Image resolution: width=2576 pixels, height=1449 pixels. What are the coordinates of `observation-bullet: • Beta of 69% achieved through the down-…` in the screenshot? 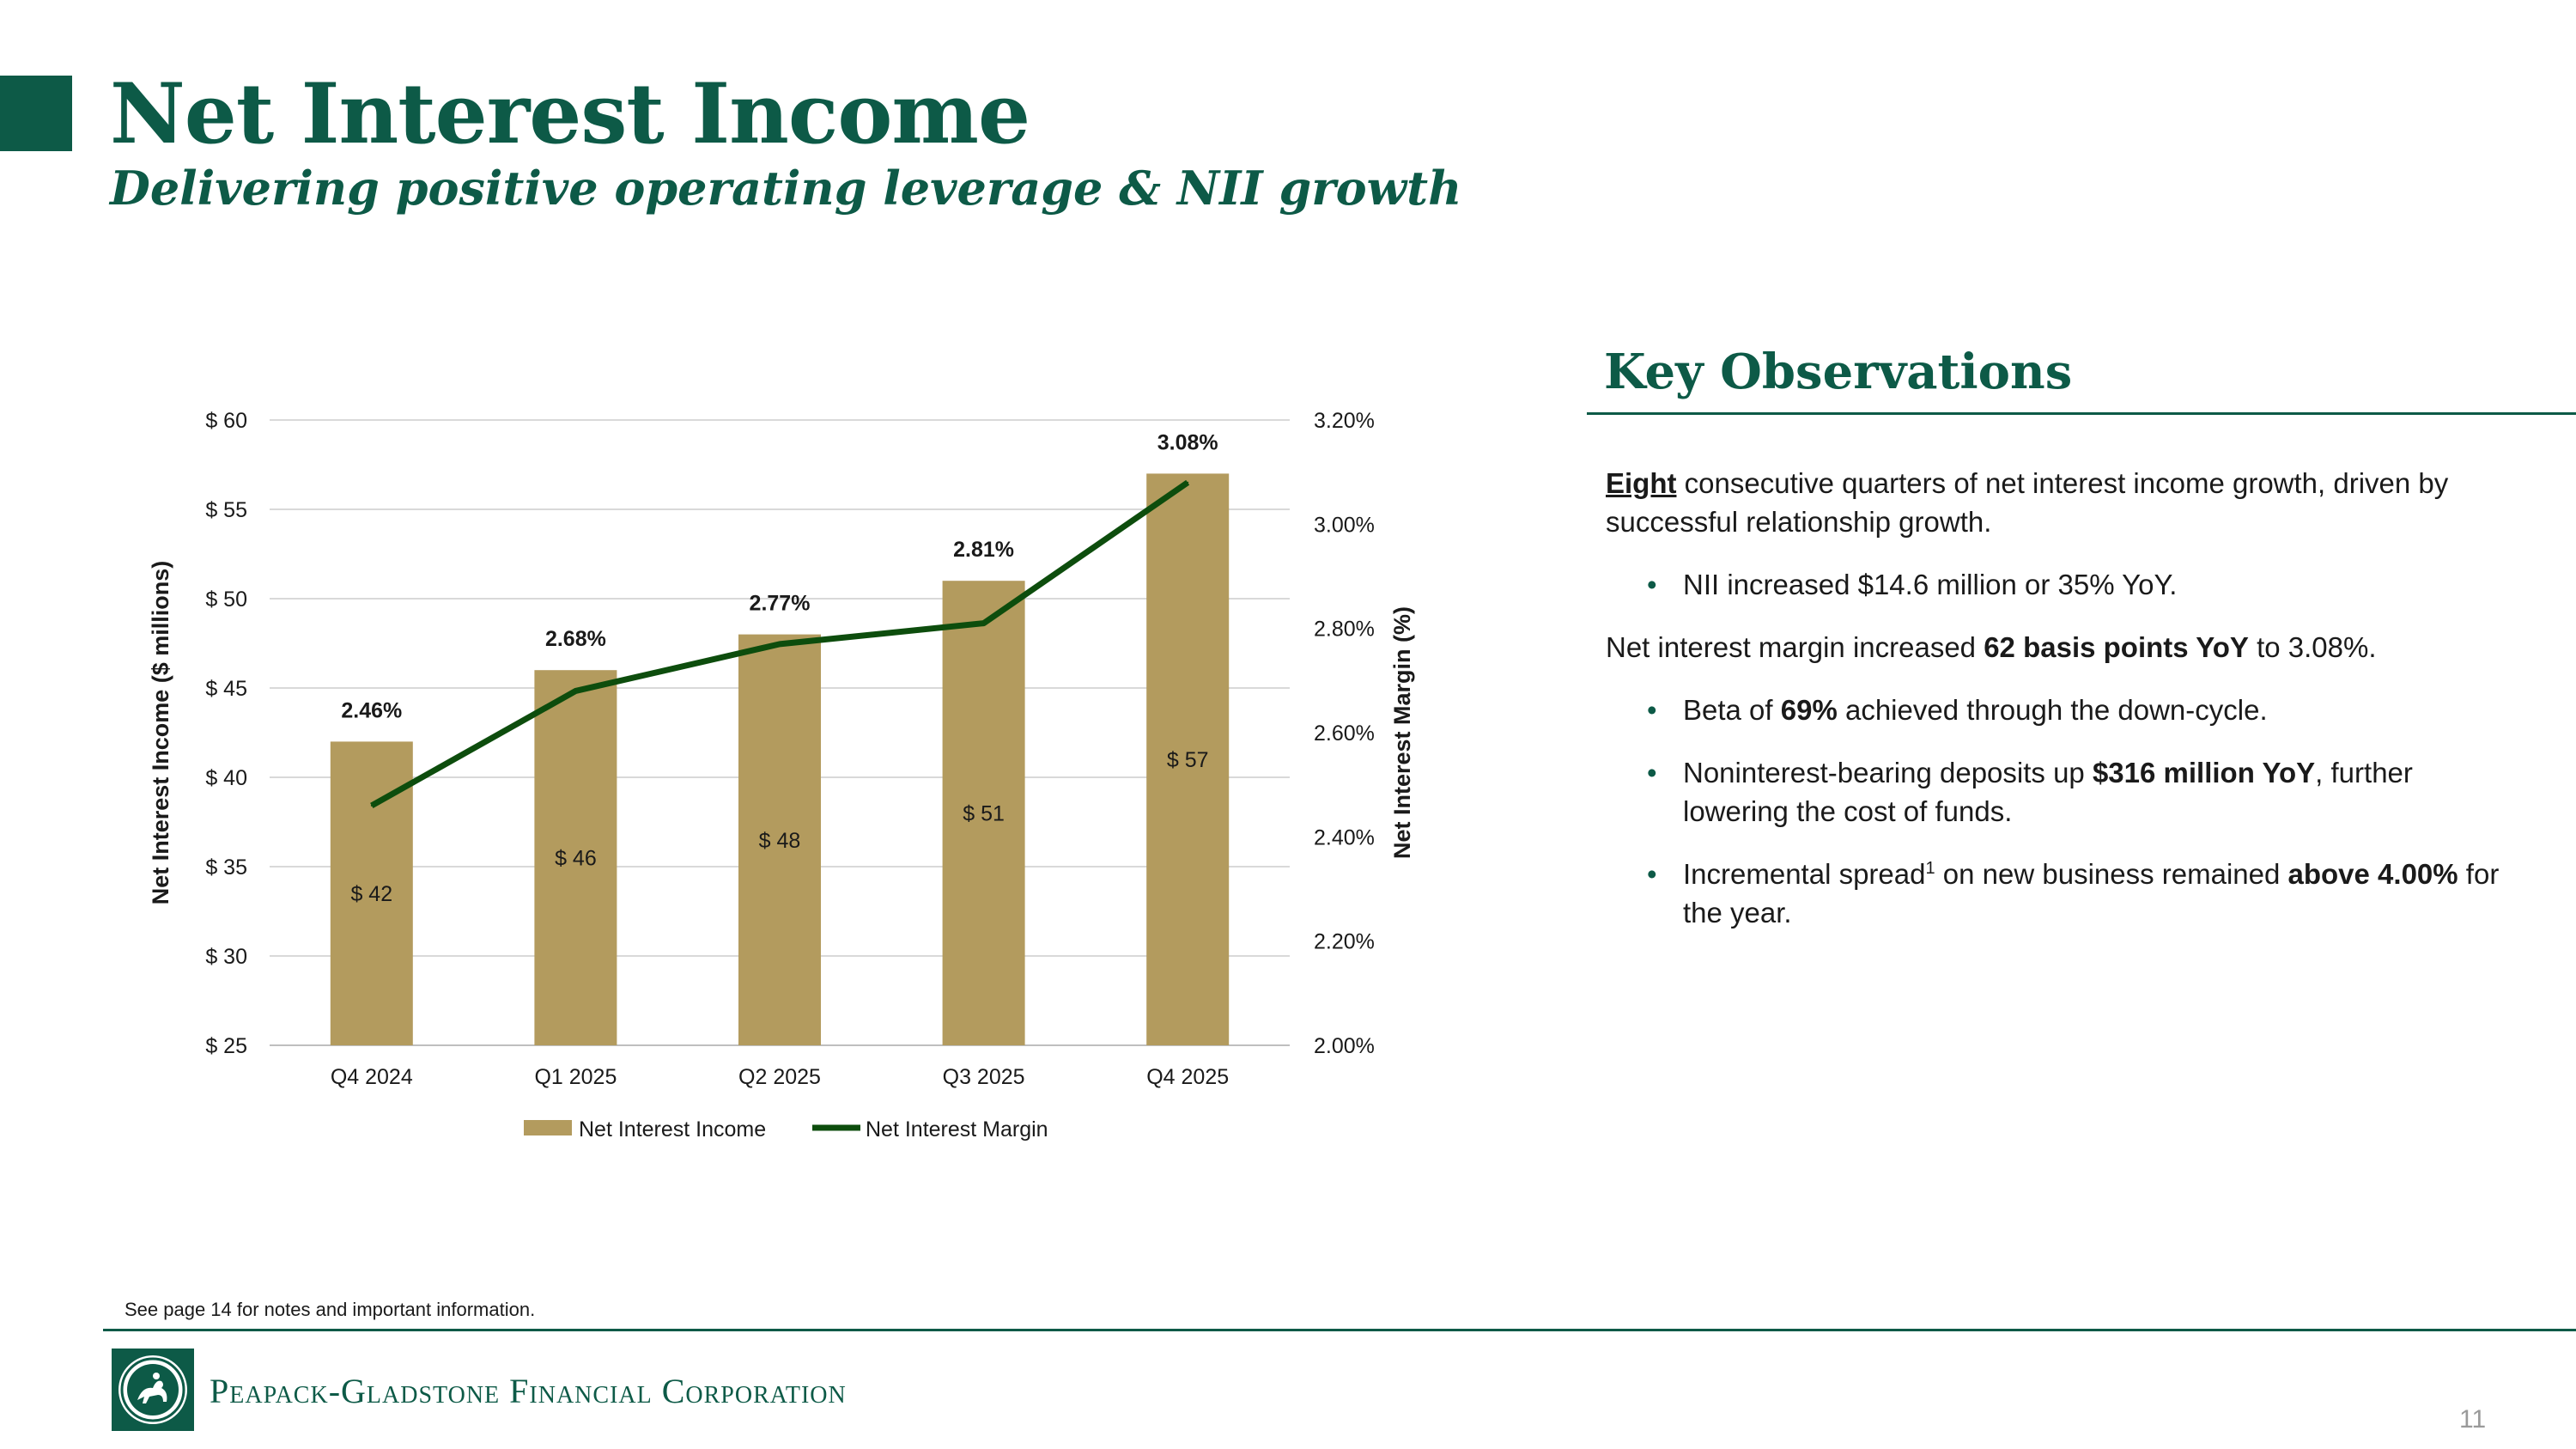 It's located at (2061, 710).